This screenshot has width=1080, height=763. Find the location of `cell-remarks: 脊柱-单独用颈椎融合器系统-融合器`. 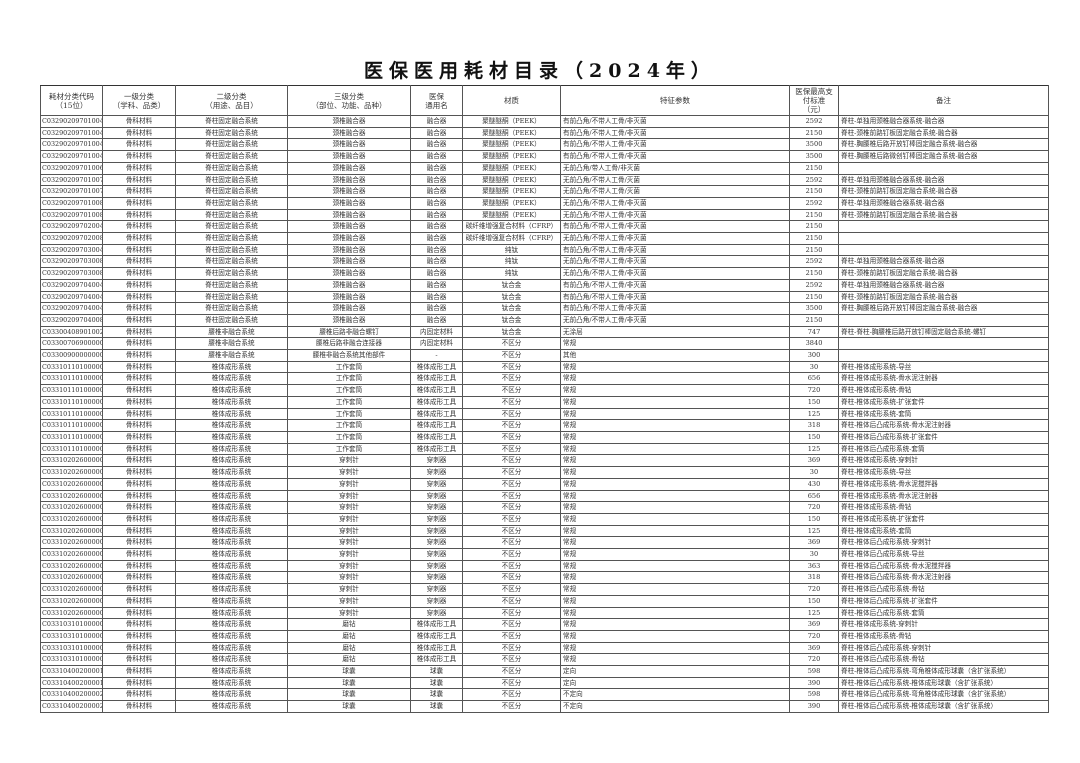

cell-remarks: 脊柱-单独用颈椎融合器系统-融合器 is located at coordinates (943, 203).